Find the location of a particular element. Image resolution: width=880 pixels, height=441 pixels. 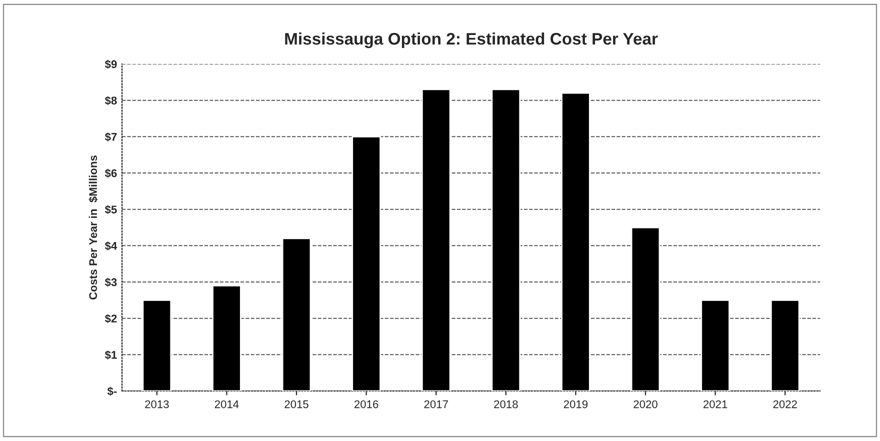

y-tick-label: $9 is located at coordinates (110, 64).